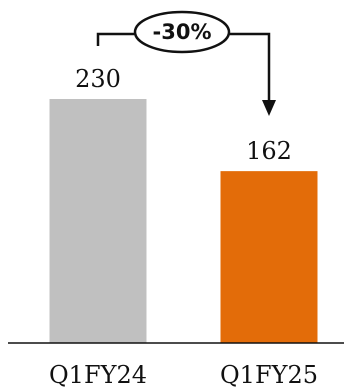 This screenshot has width=350, height=390. I want to click on change-percent-label: -30%, so click(182, 32).